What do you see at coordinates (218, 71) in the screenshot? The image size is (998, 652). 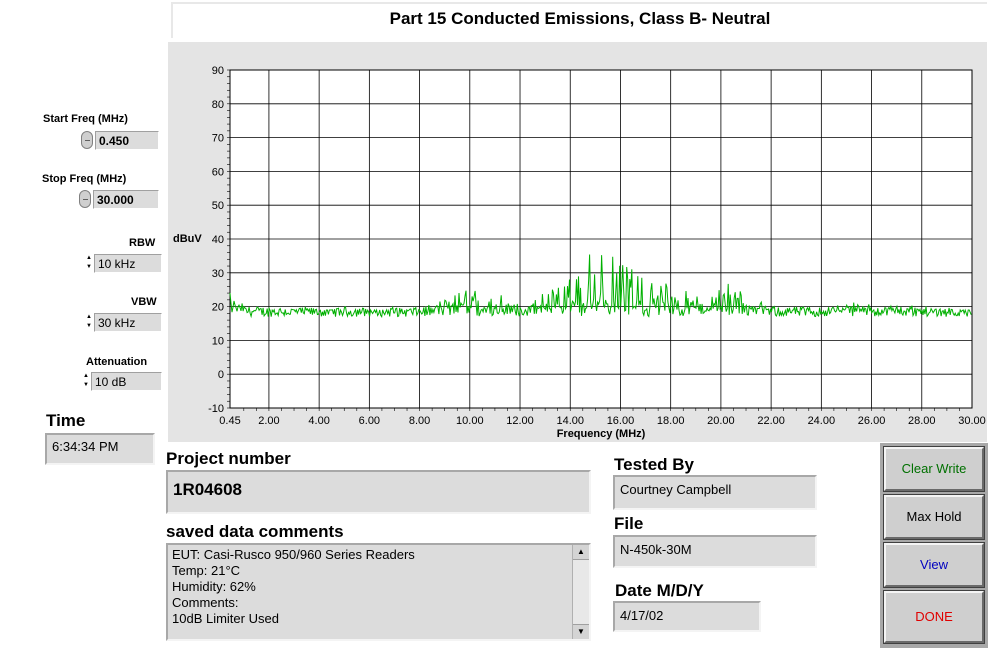 I see `y-tick-label: 90` at bounding box center [218, 71].